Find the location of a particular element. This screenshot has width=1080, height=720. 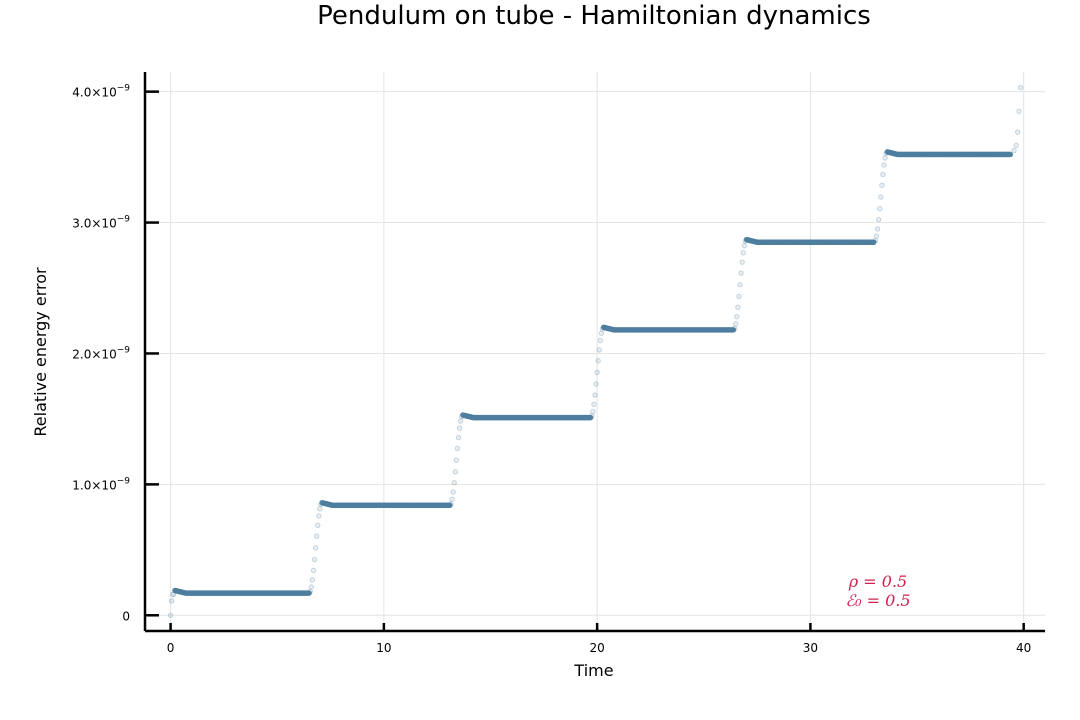

y-tick-label: 1.0×10⁻⁹ is located at coordinates (101, 484).